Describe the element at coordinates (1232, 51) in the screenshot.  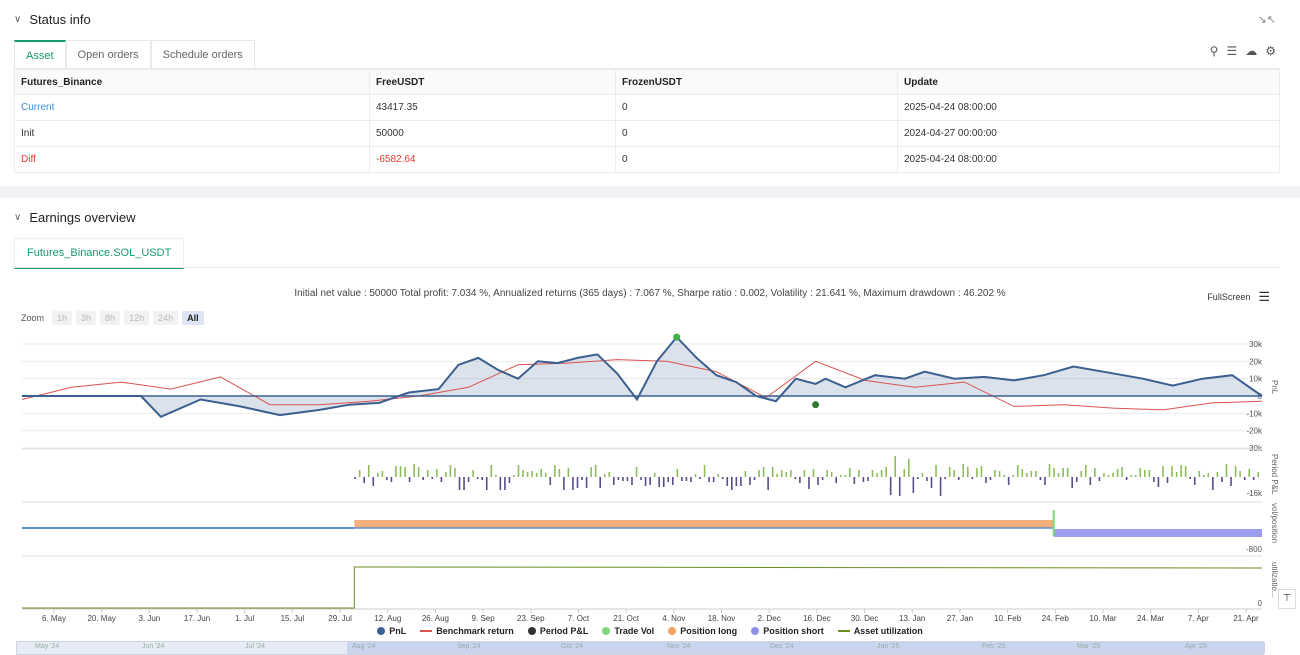
I see `menu-icon: ☰` at that location.